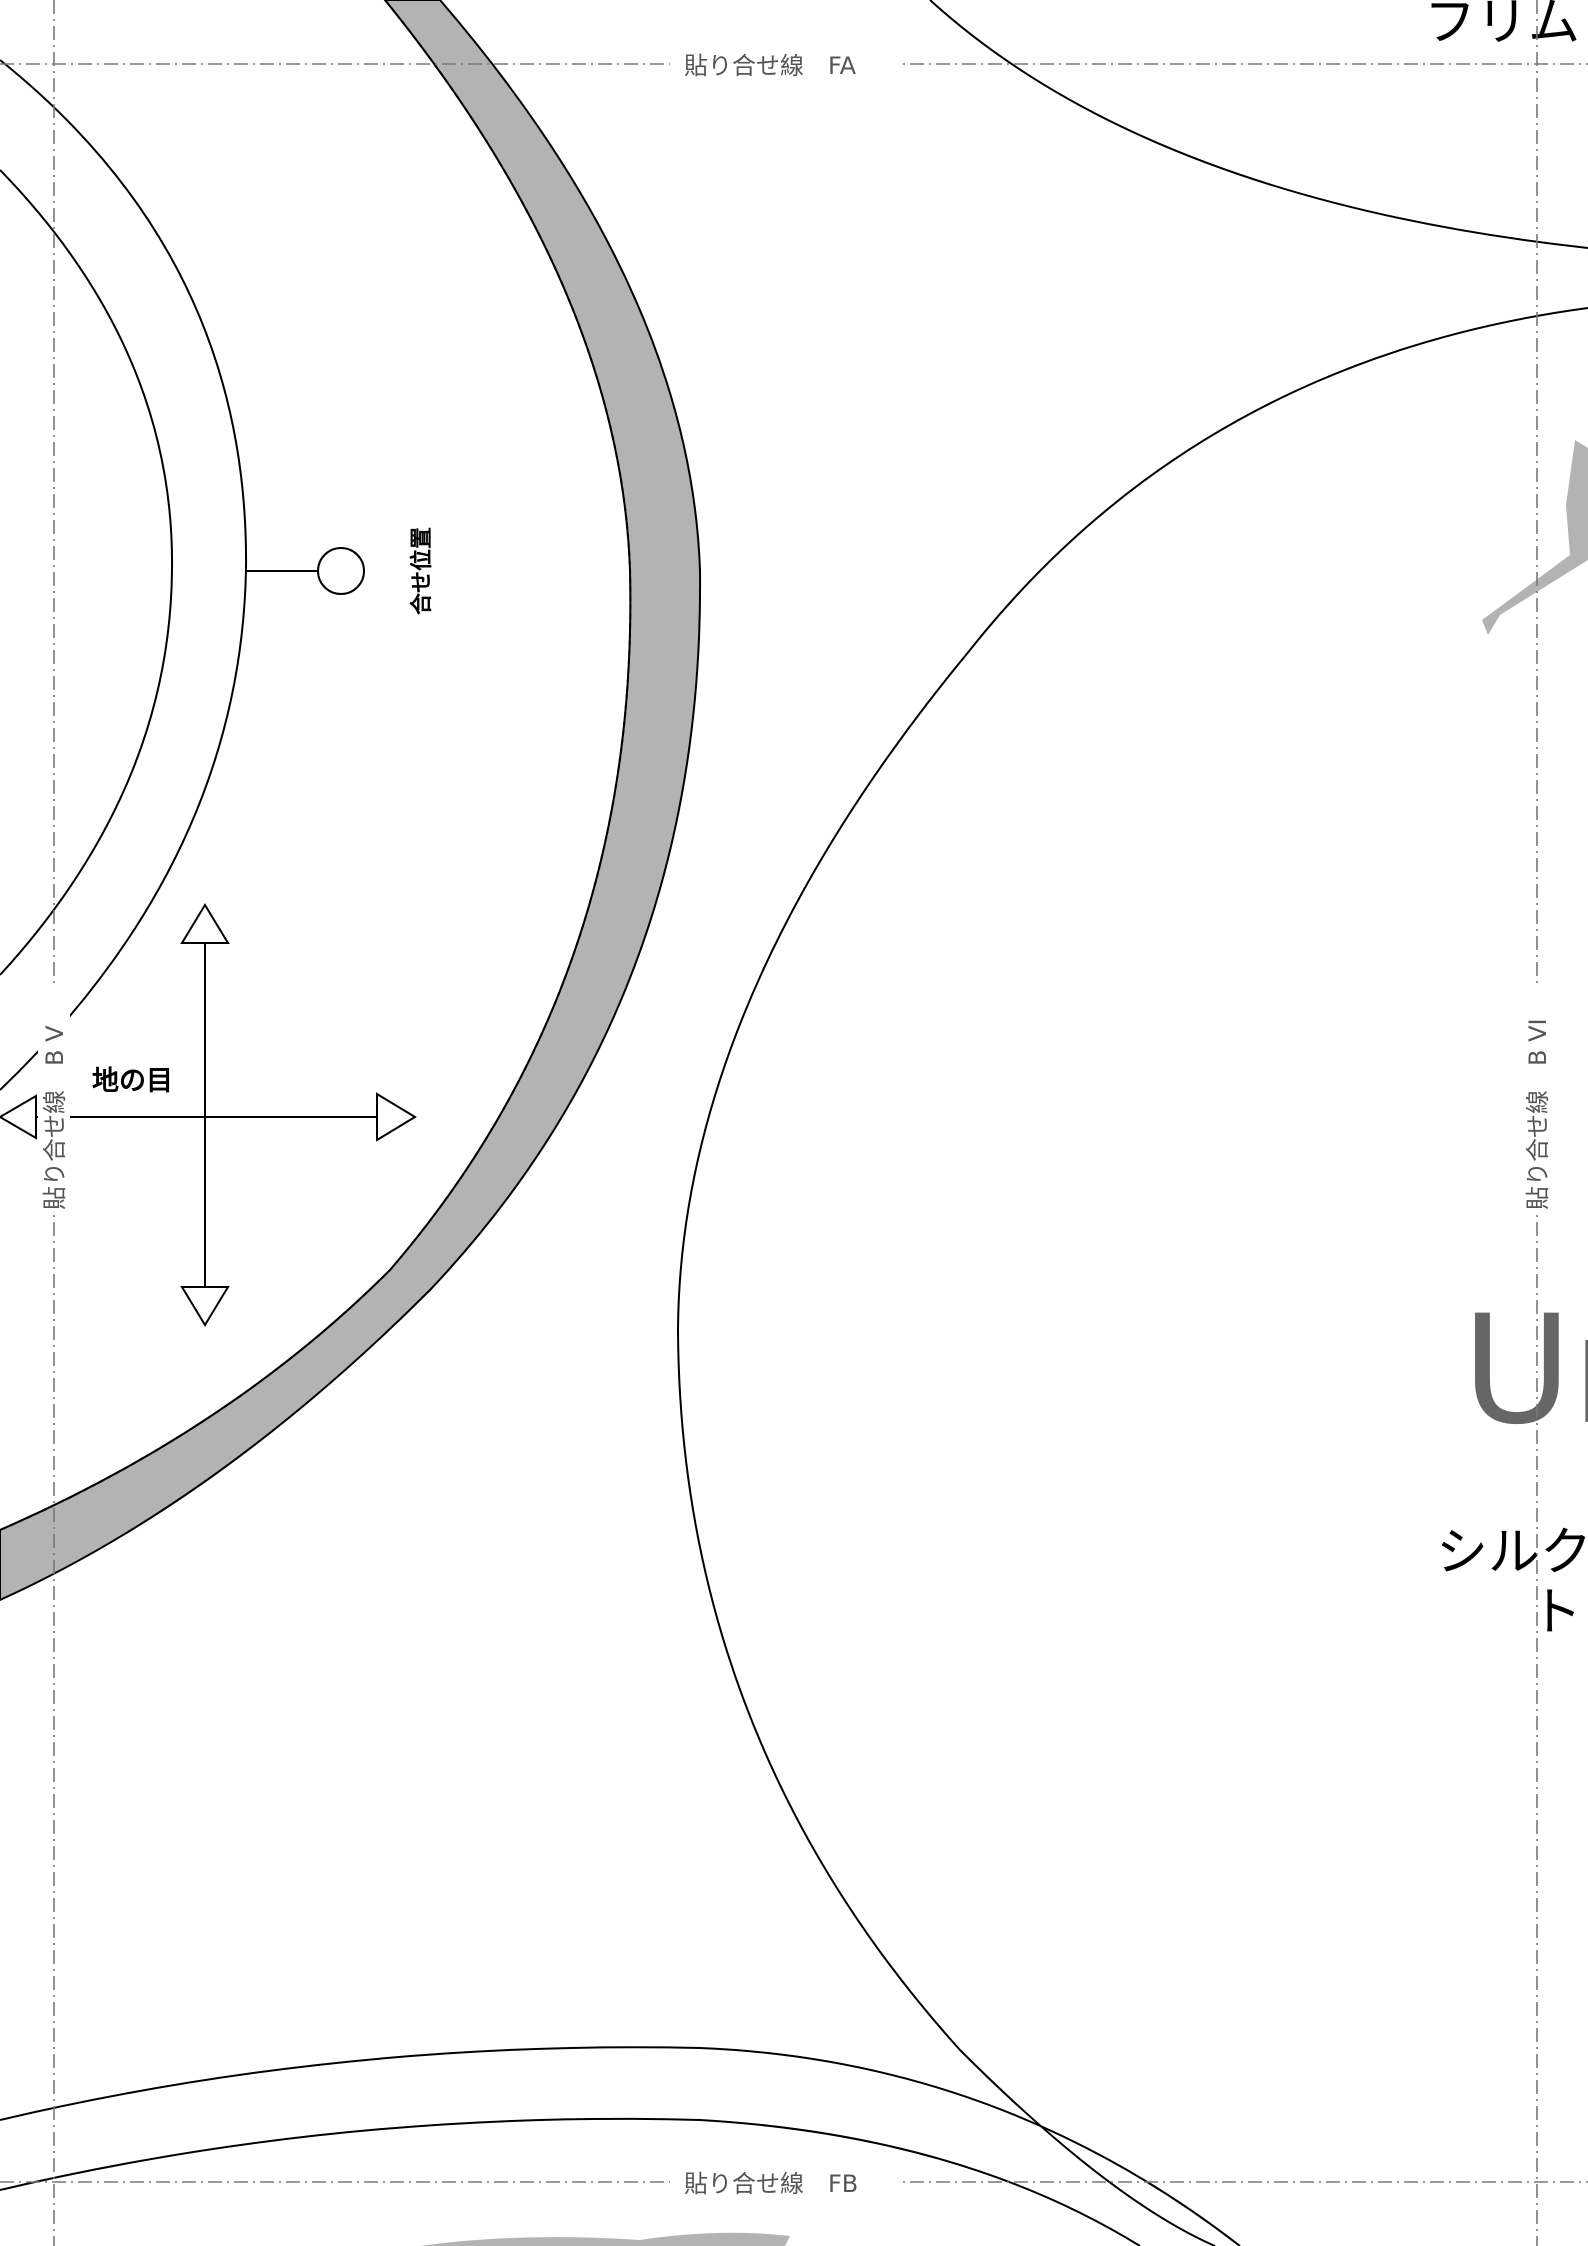 Image resolution: width=1588 pixels, height=2246 pixels. Describe the element at coordinates (1535, 537) in the screenshot. I see `brand-decoration-top` at that location.